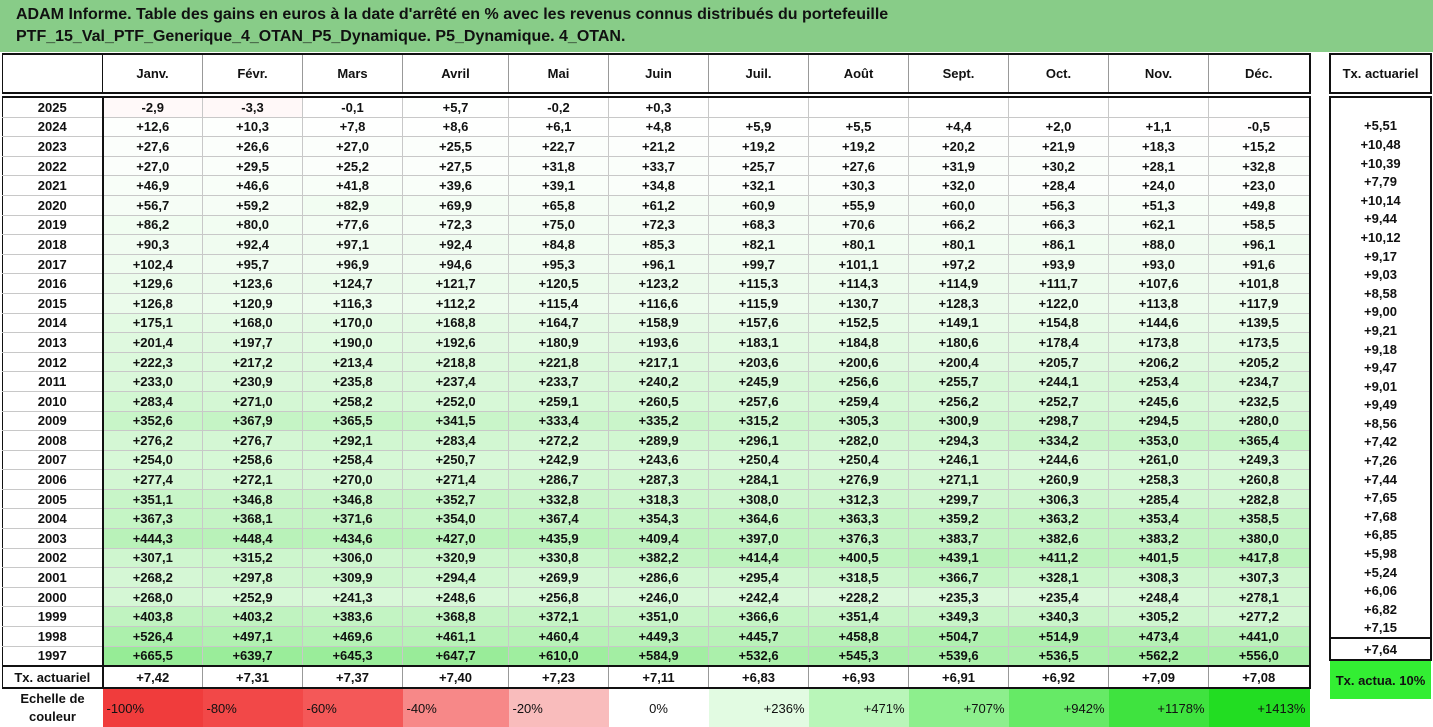 The width and height of the screenshot is (1433, 727). What do you see at coordinates (1158, 617) in the screenshot?
I see `gain-cell: +305,2` at bounding box center [1158, 617].